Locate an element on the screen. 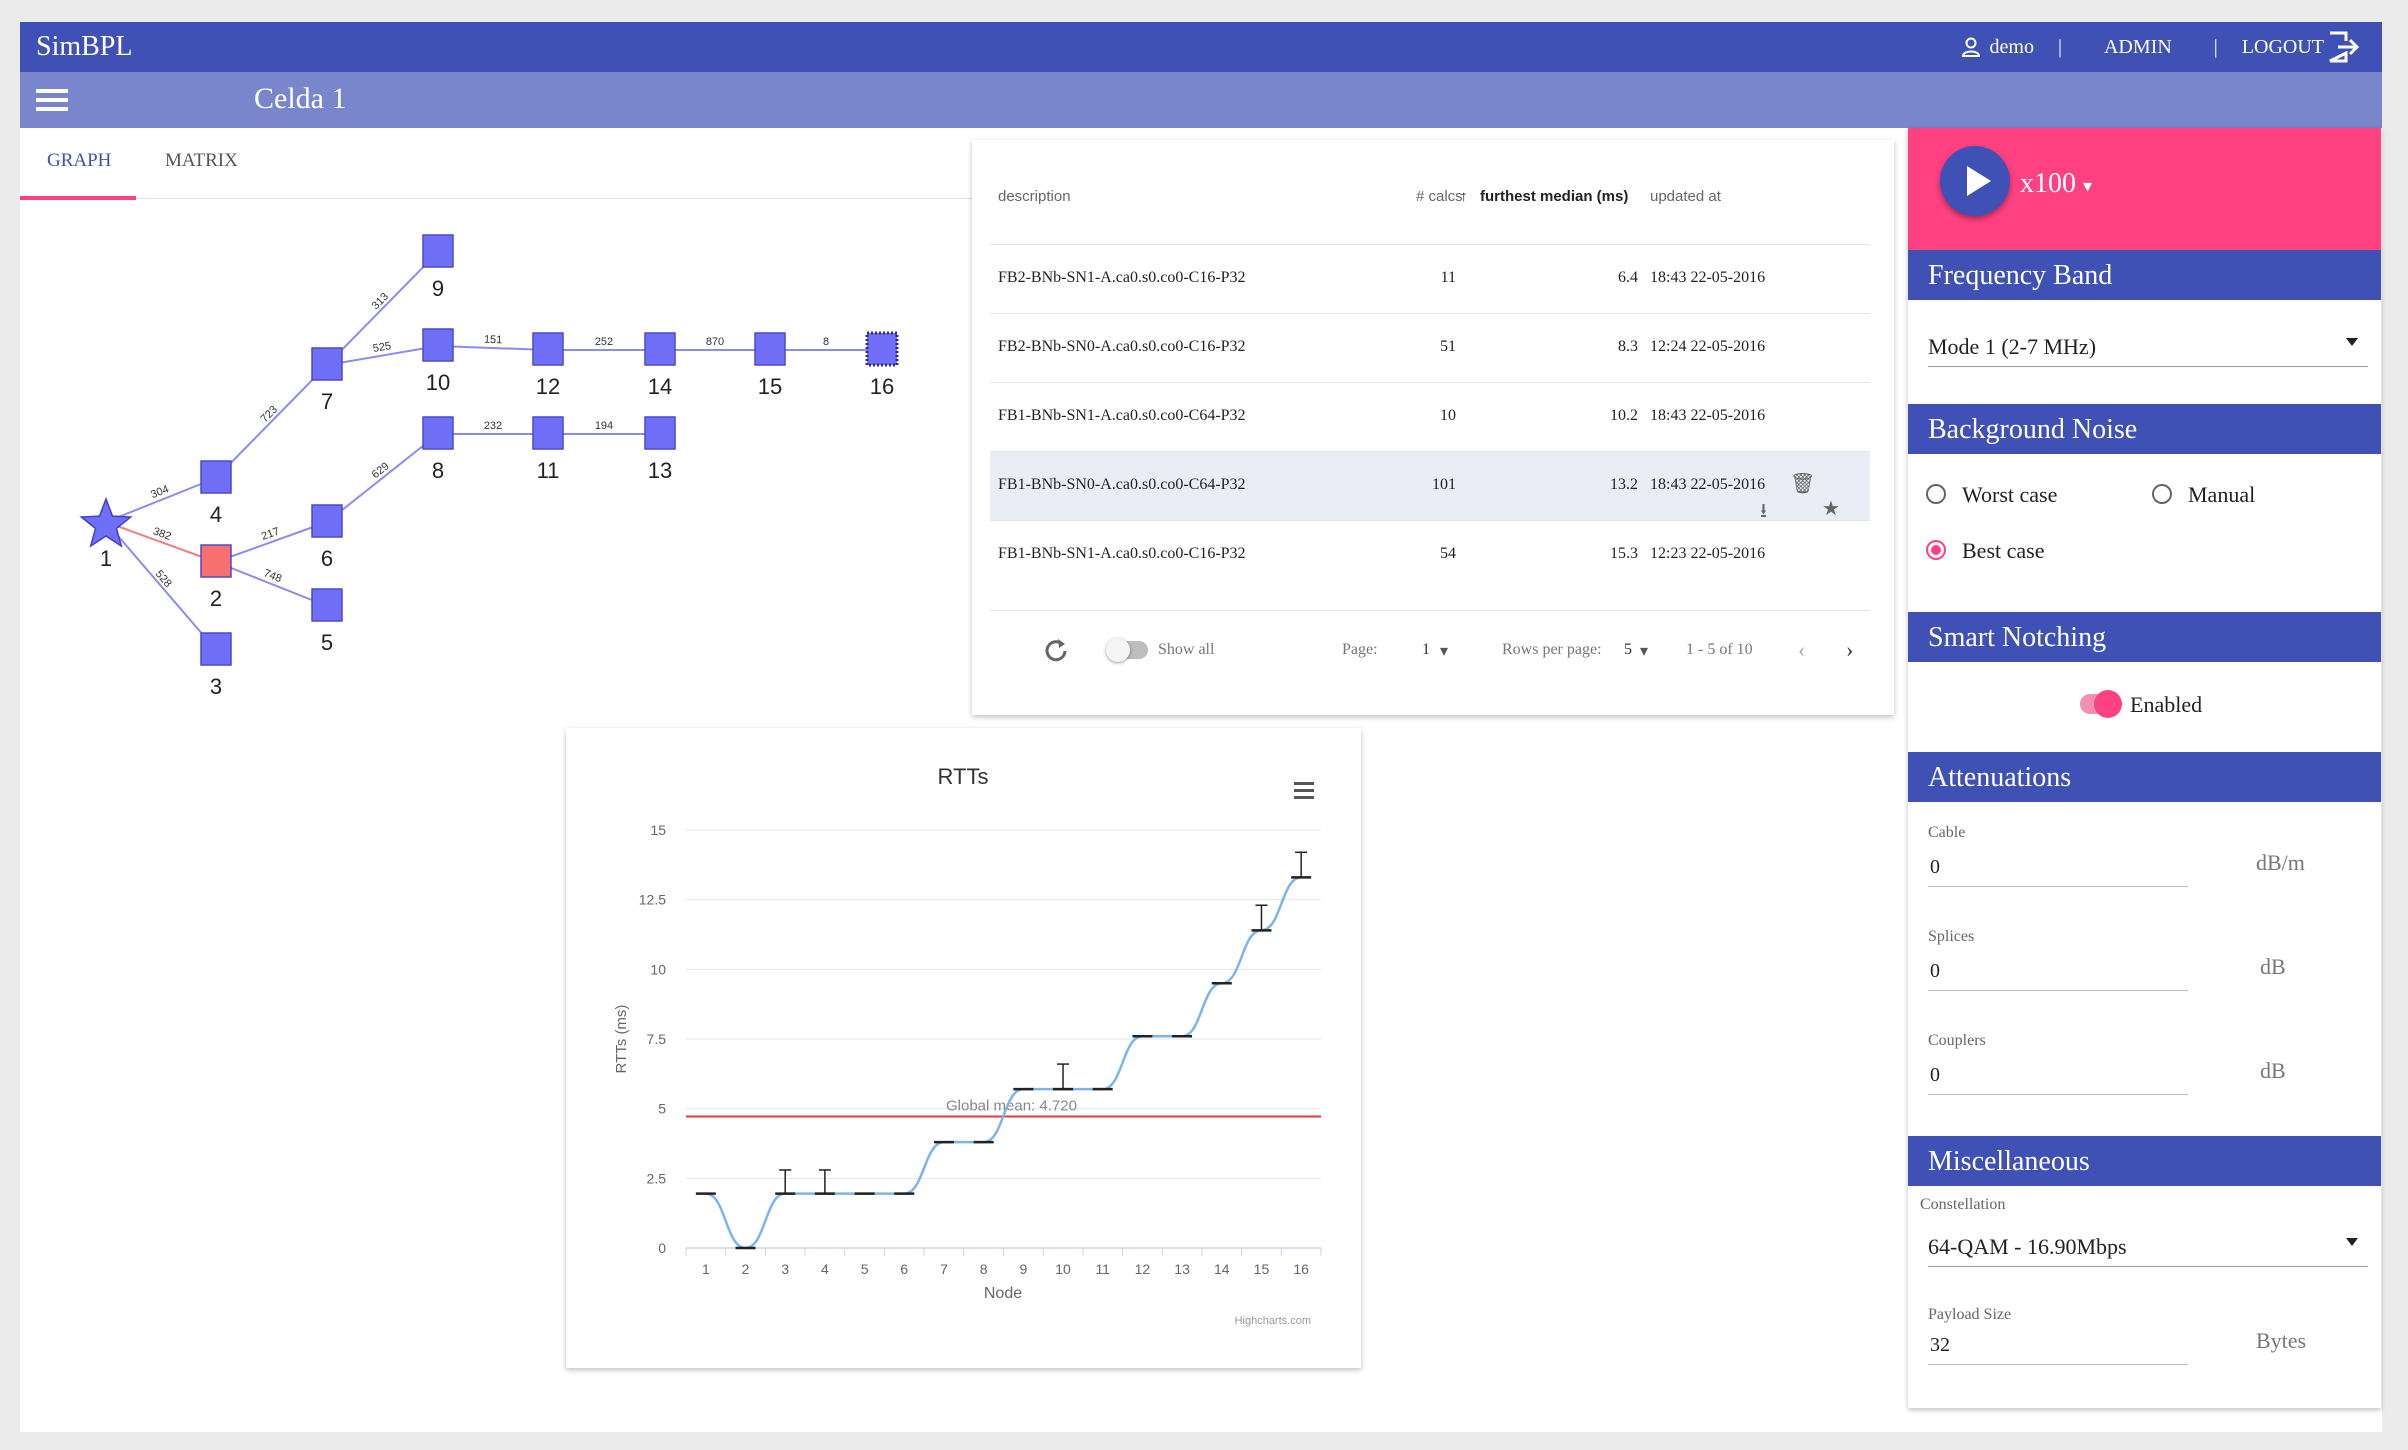  rows-dropdown-icon: ▾ is located at coordinates (1644, 651).